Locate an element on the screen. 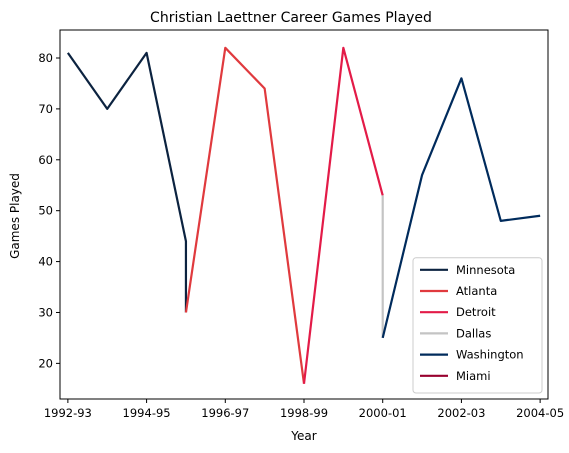  x-tick-label: 1992-93 is located at coordinates (68, 413).